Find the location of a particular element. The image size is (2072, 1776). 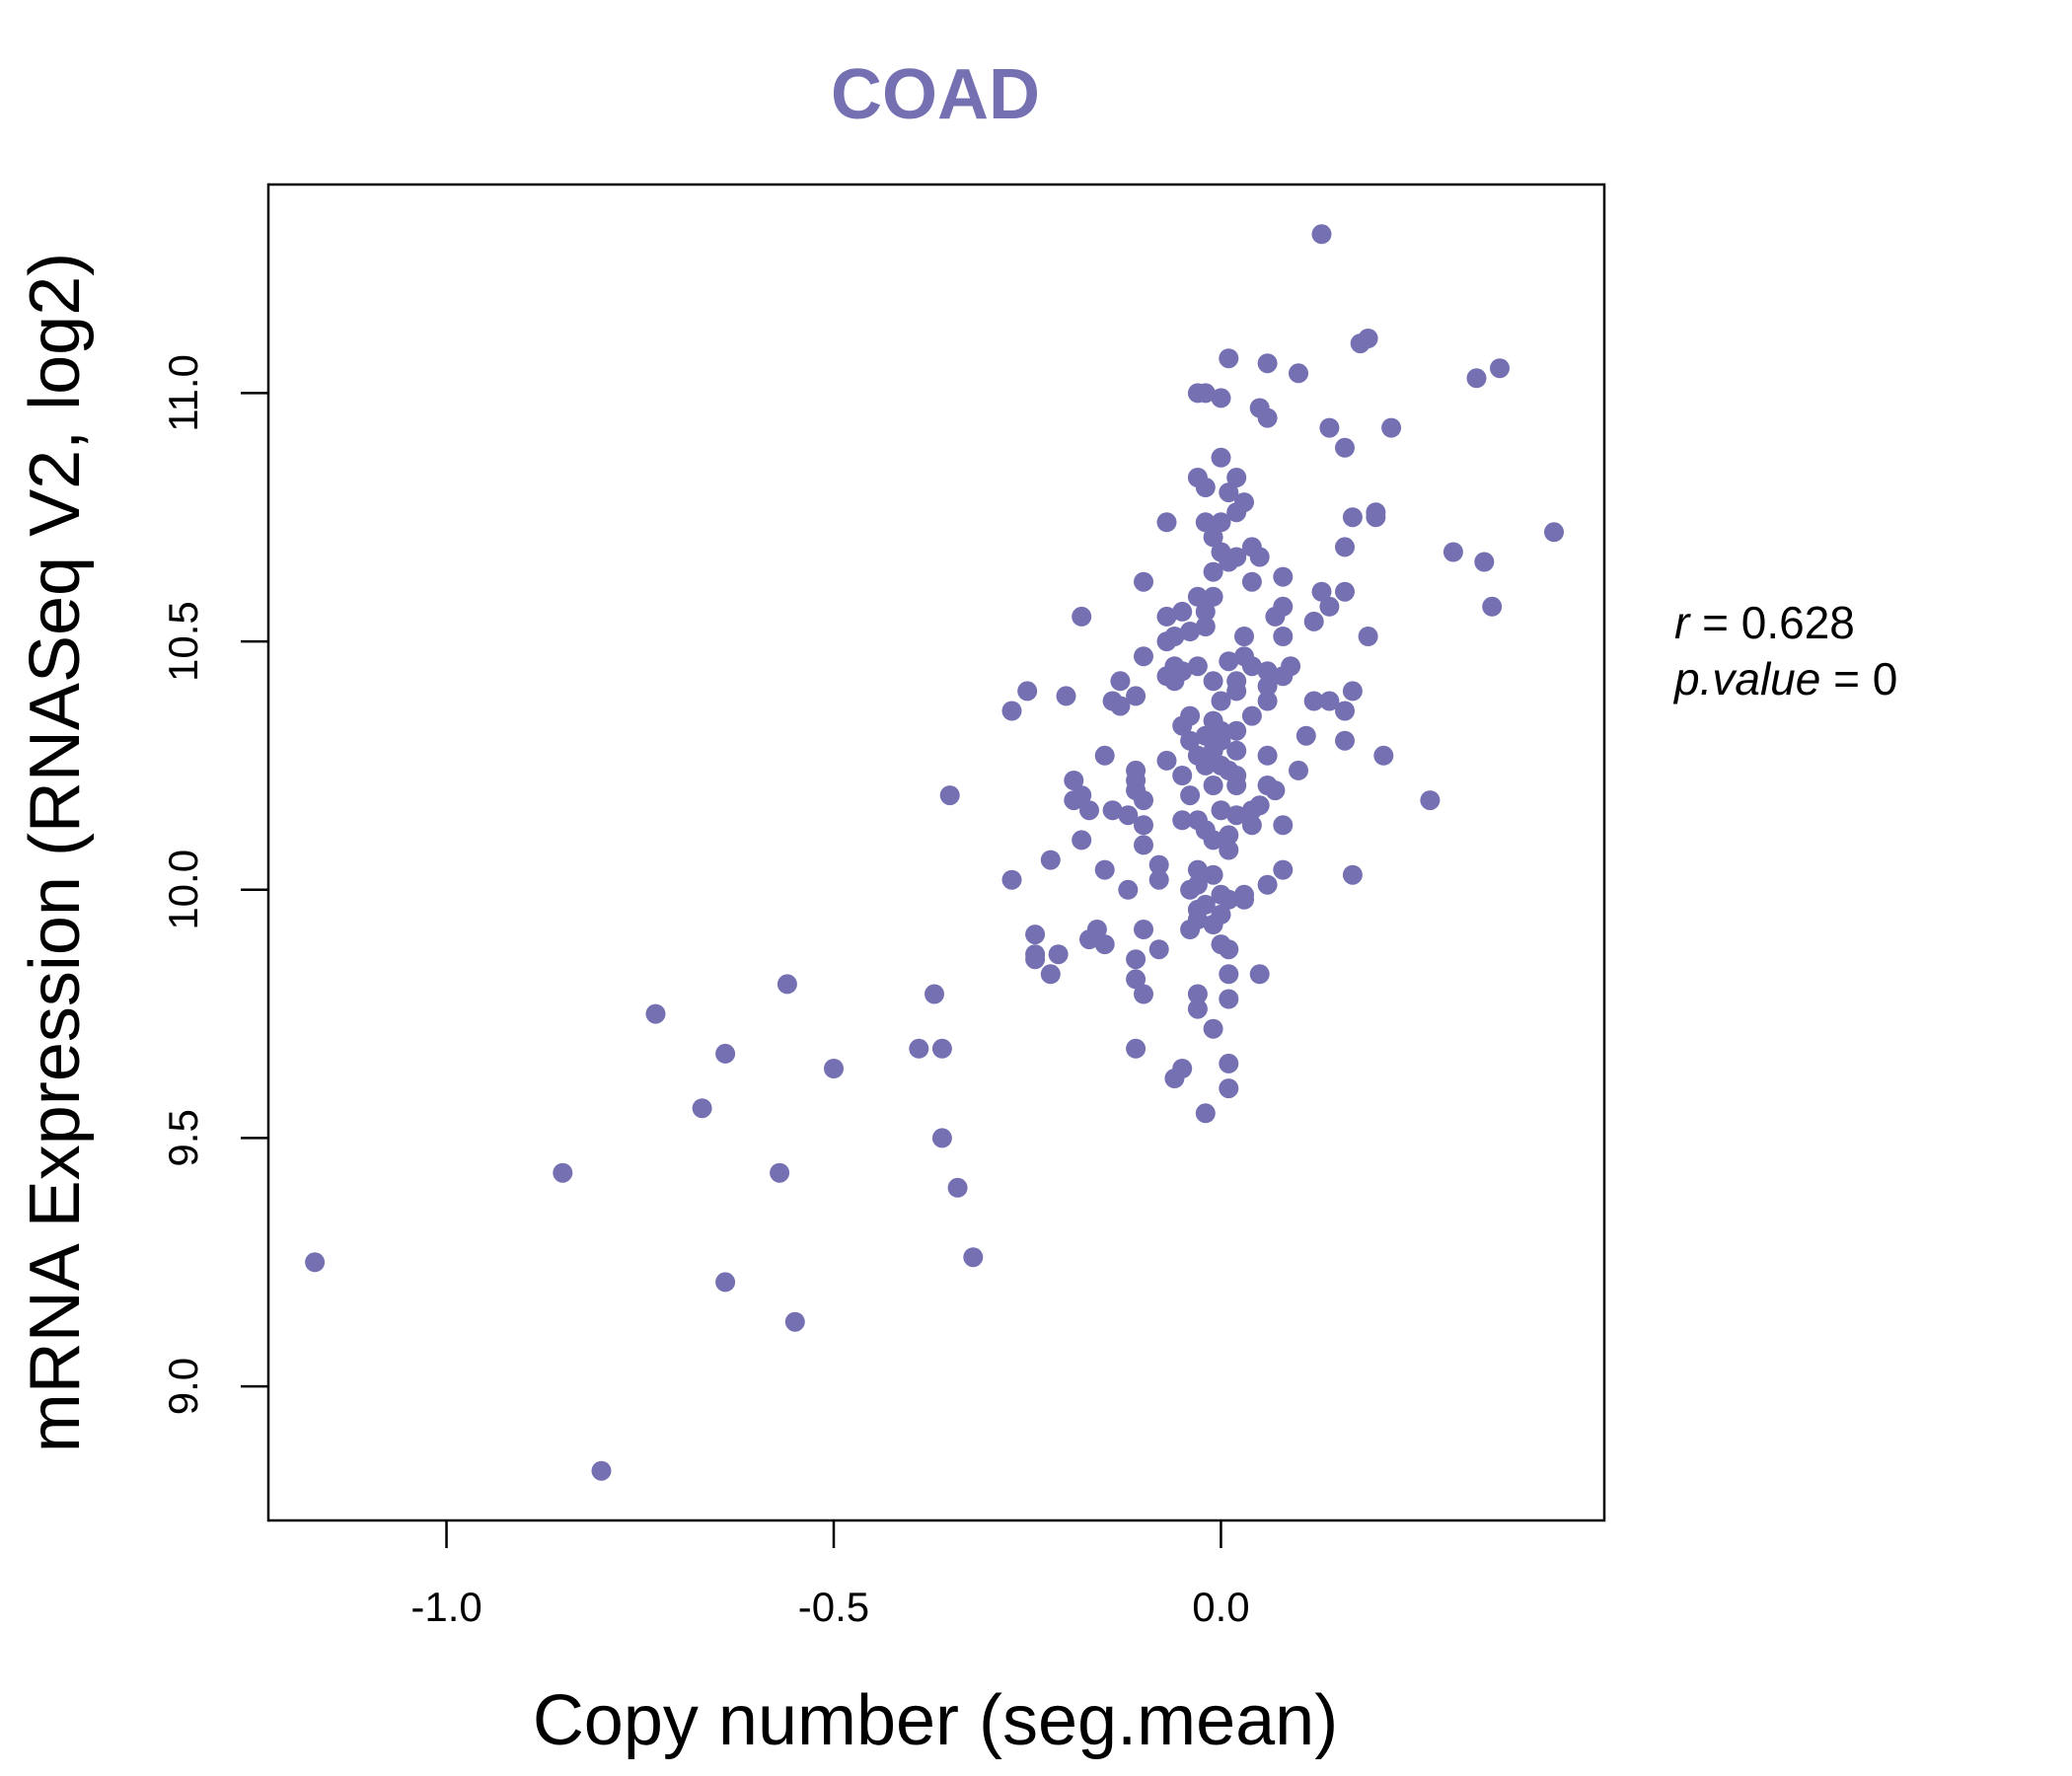

y-axis: 9.0 9.5 10.0 10.5 11.0 is located at coordinates (214, 885).